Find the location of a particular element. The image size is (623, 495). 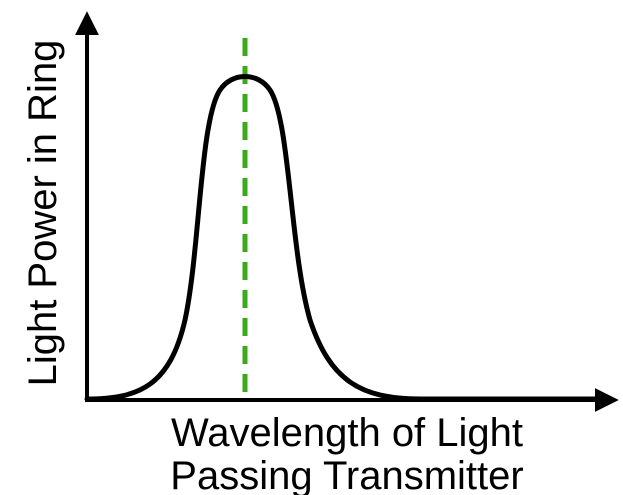

x-axis-label-line1: Wavelength of Light is located at coordinates (347, 433).